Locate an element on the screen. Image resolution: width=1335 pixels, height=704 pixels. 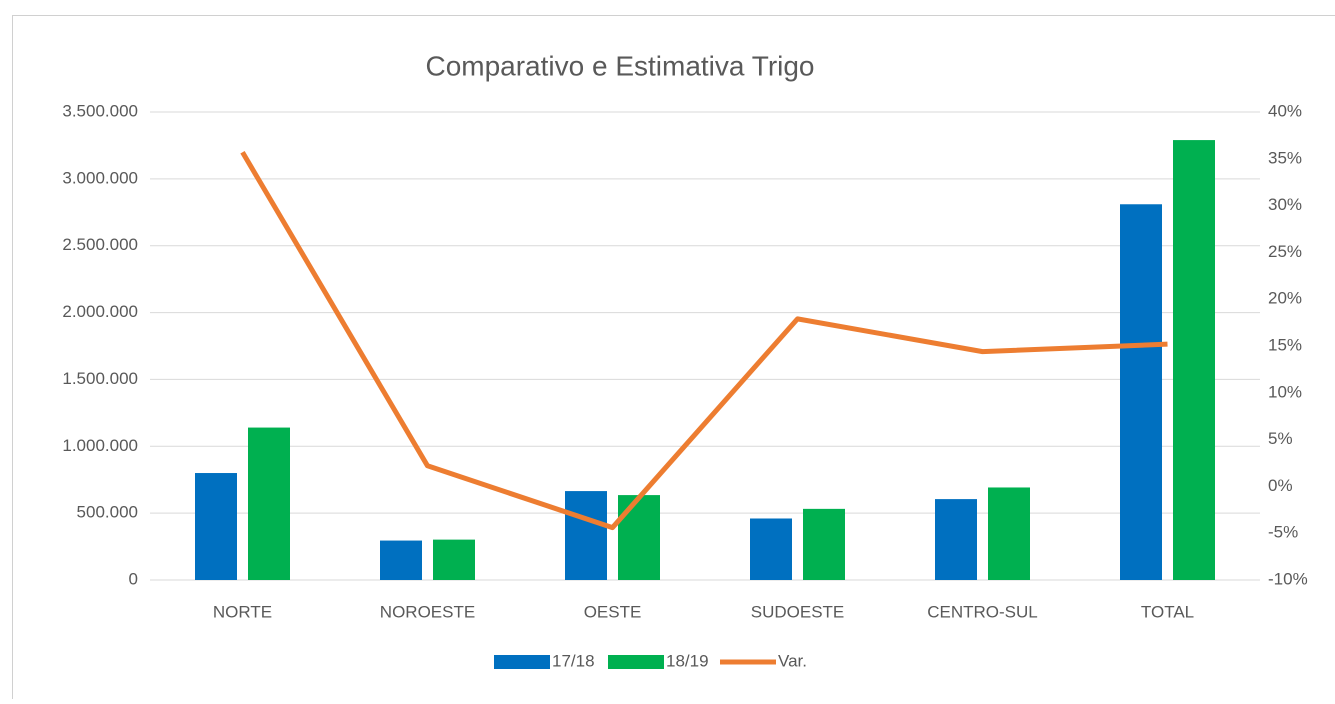
y2-tick-label: 40% is located at coordinates (1285, 110).